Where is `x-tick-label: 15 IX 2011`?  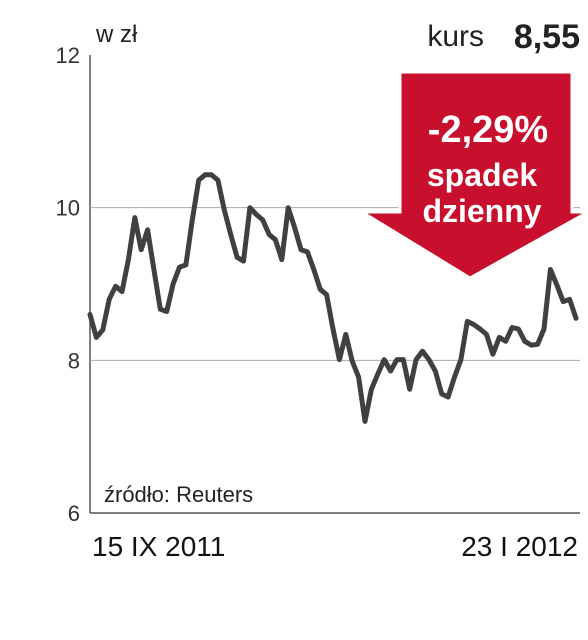 x-tick-label: 15 IX 2011 is located at coordinates (158, 546).